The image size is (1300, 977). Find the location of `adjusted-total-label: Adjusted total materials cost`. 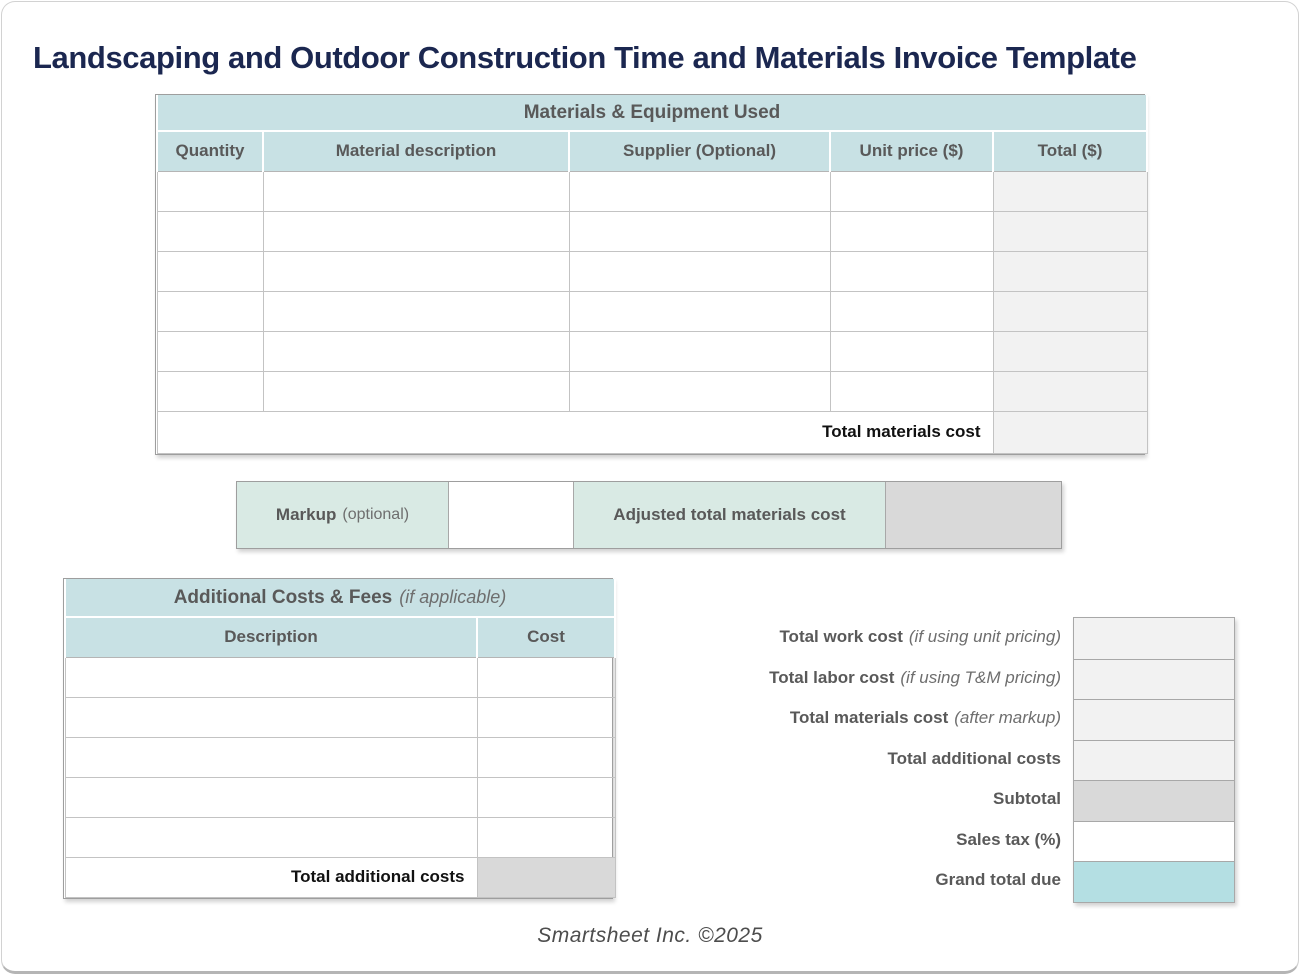

adjusted-total-label: Adjusted total materials cost is located at coordinates (729, 514).